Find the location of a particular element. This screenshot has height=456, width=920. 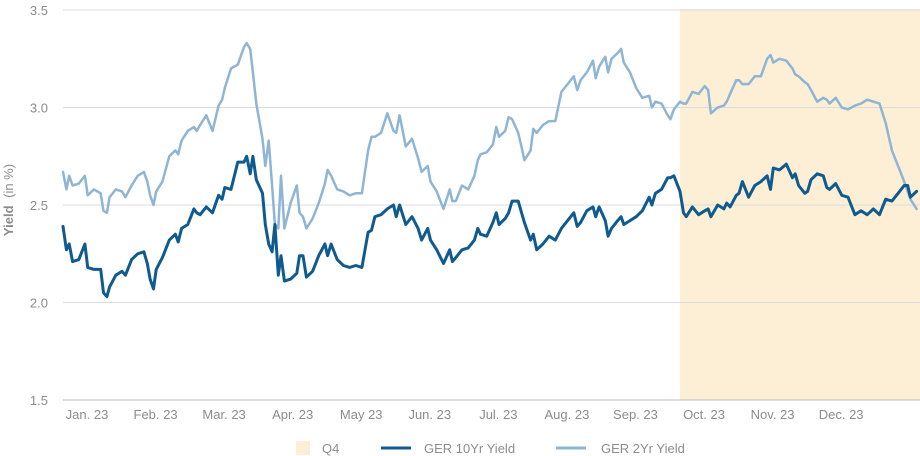

x-tick-label: Dec. 23 is located at coordinates (841, 414).